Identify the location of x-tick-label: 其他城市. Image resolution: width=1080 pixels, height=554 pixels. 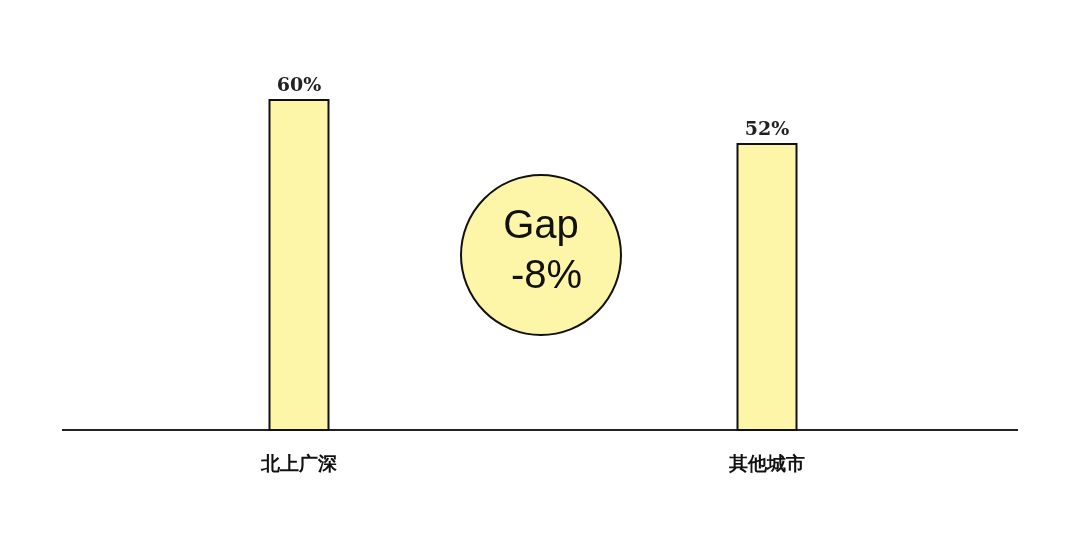
(766, 463).